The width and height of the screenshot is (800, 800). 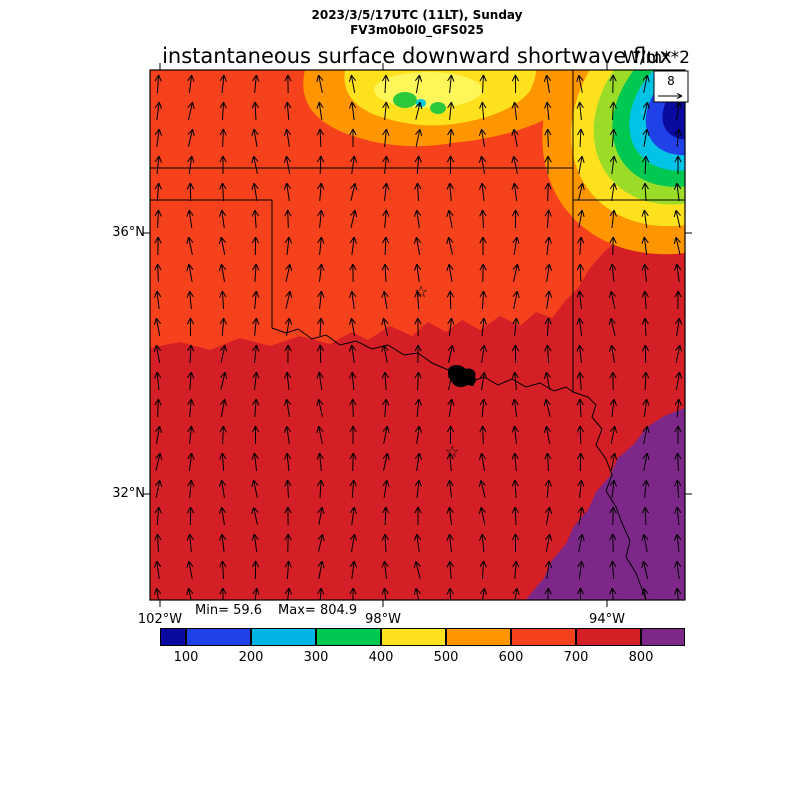 What do you see at coordinates (276, 610) in the screenshot?
I see `minmax-readout: Min= 59.6 Max= 804.9` at bounding box center [276, 610].